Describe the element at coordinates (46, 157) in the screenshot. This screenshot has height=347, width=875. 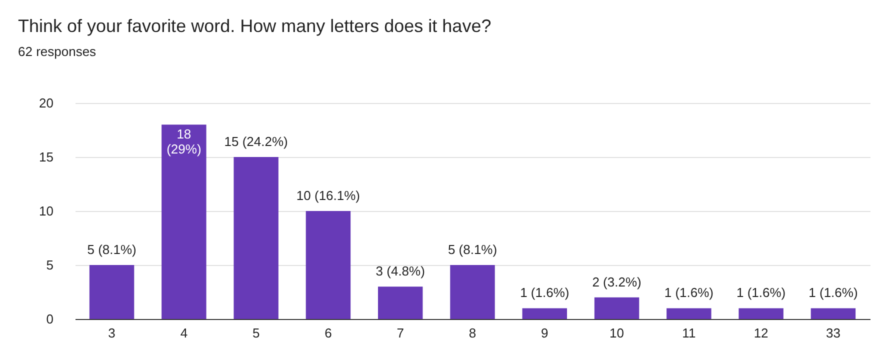
I see `y-tick-label: 15` at that location.